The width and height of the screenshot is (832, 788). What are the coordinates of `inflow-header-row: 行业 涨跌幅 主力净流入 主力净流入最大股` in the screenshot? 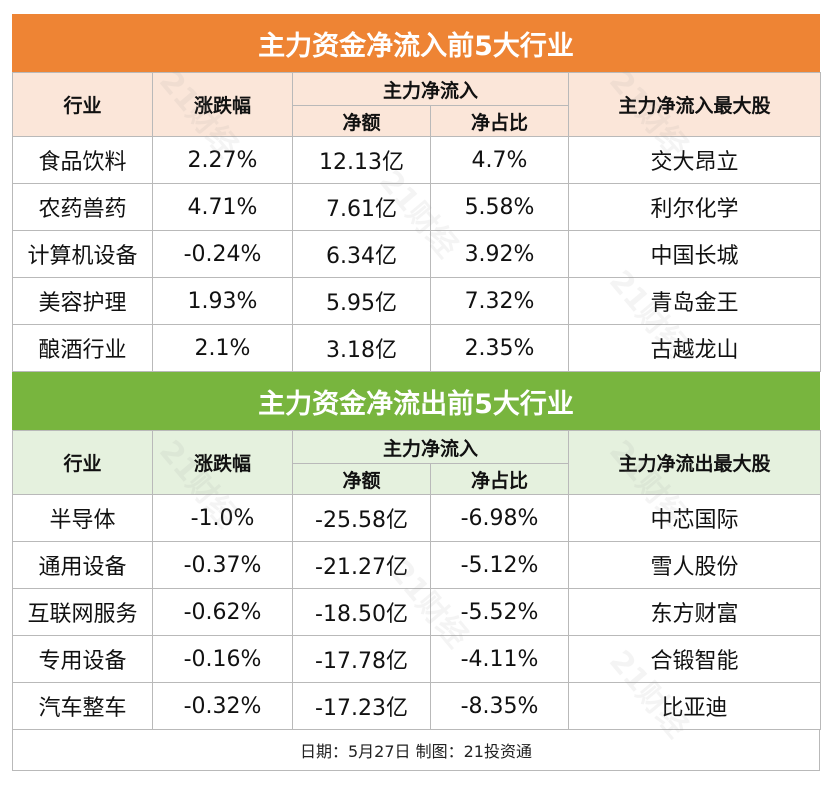 It's located at (417, 104).